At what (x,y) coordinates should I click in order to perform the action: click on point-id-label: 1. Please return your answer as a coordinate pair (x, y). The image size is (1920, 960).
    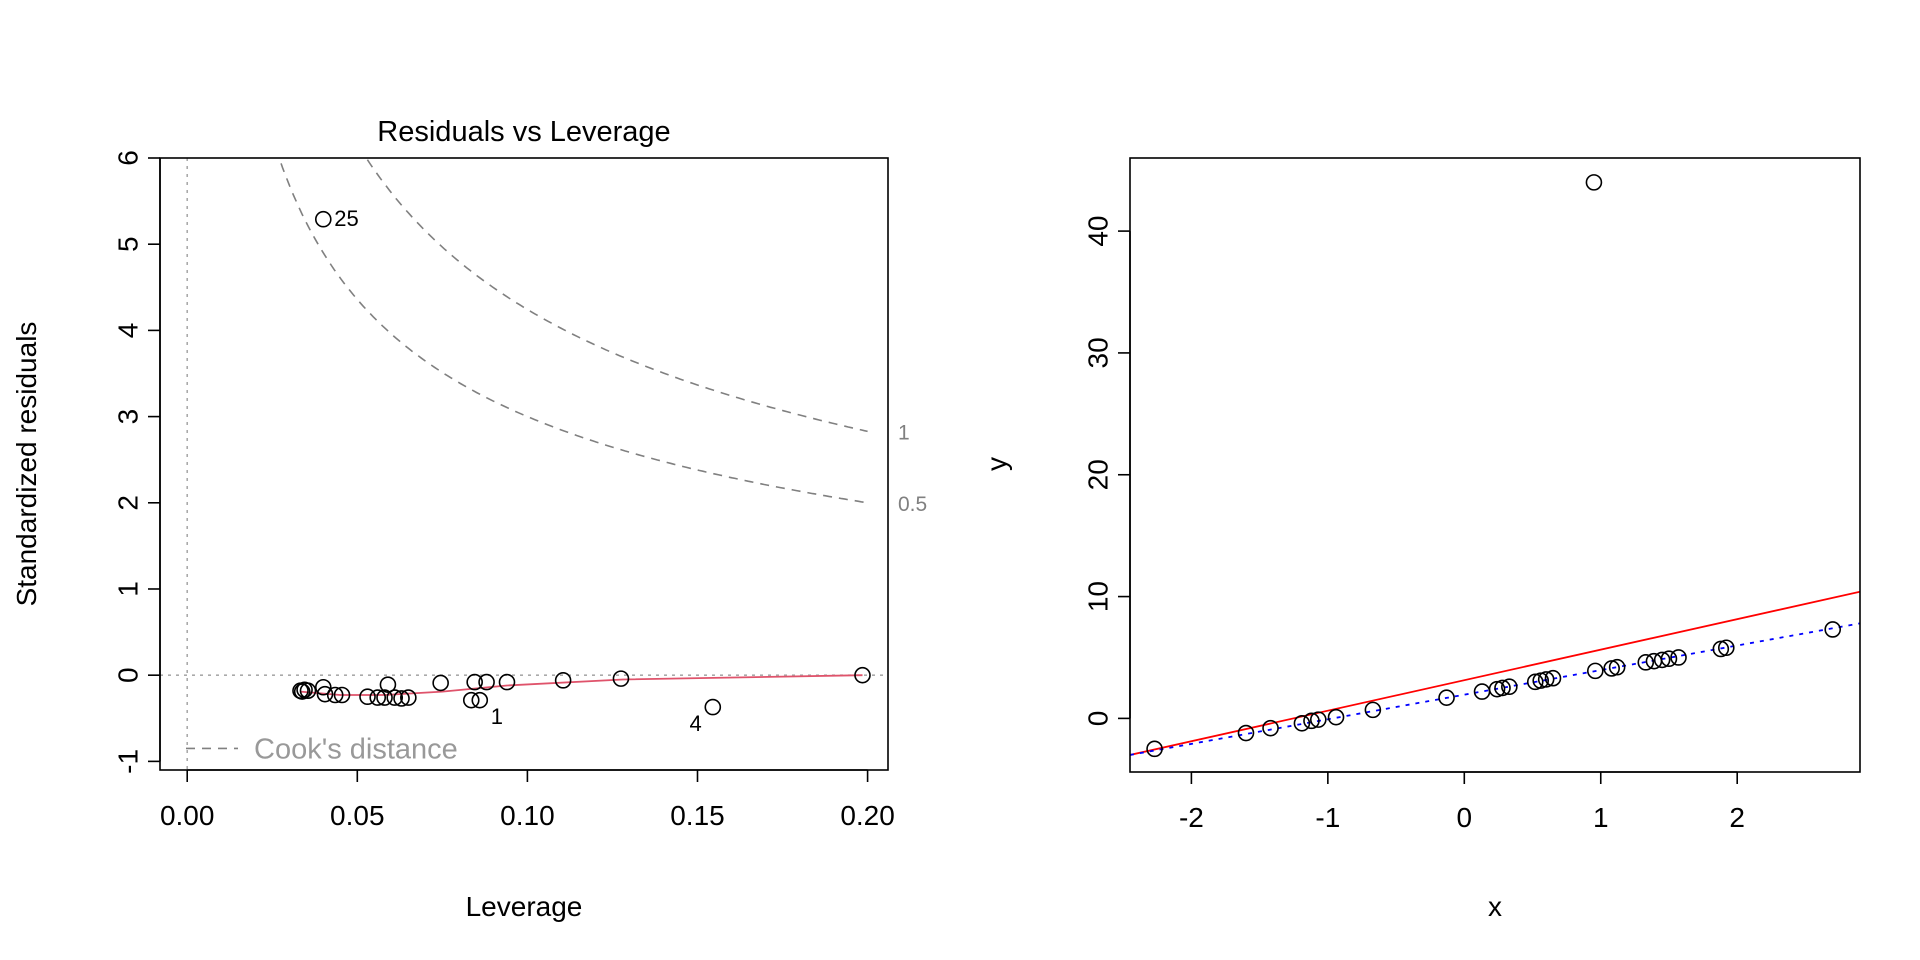
    Looking at the image, I should click on (497, 716).